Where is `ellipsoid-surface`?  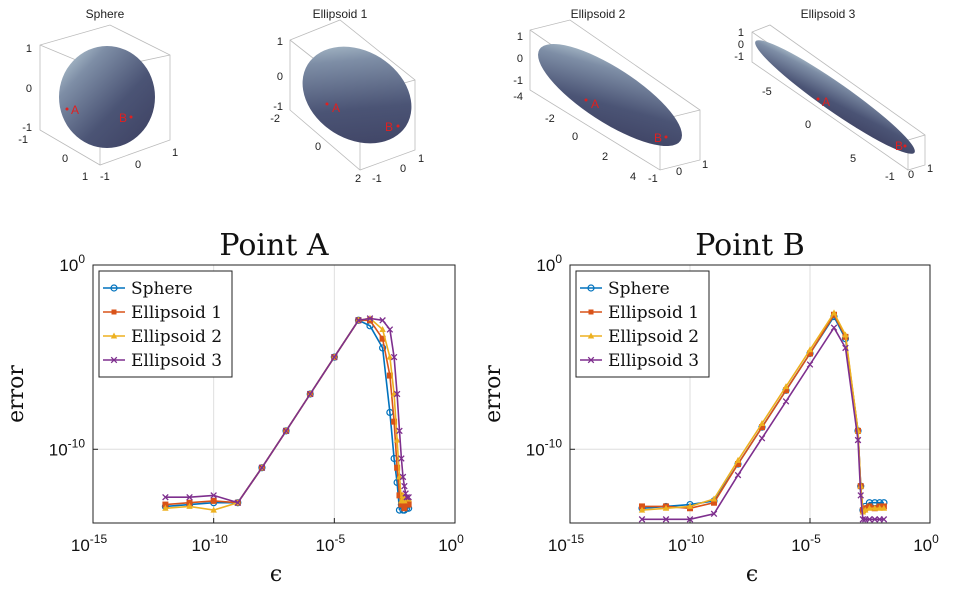 ellipsoid-surface is located at coordinates (357, 95).